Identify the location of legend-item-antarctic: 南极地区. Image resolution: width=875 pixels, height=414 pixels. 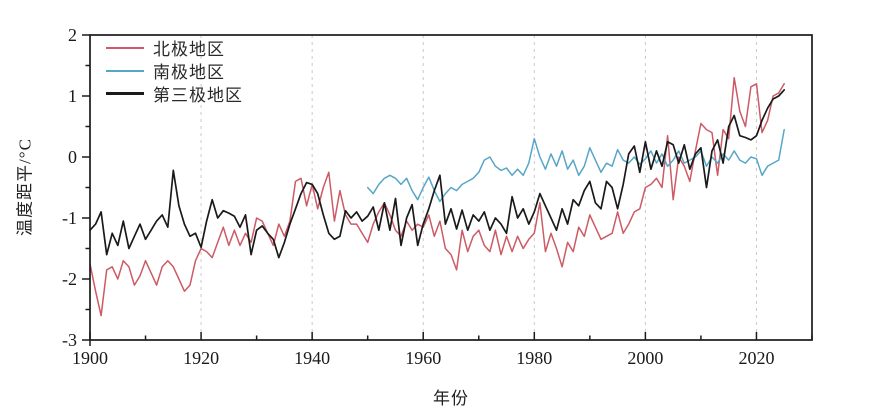
(174, 70).